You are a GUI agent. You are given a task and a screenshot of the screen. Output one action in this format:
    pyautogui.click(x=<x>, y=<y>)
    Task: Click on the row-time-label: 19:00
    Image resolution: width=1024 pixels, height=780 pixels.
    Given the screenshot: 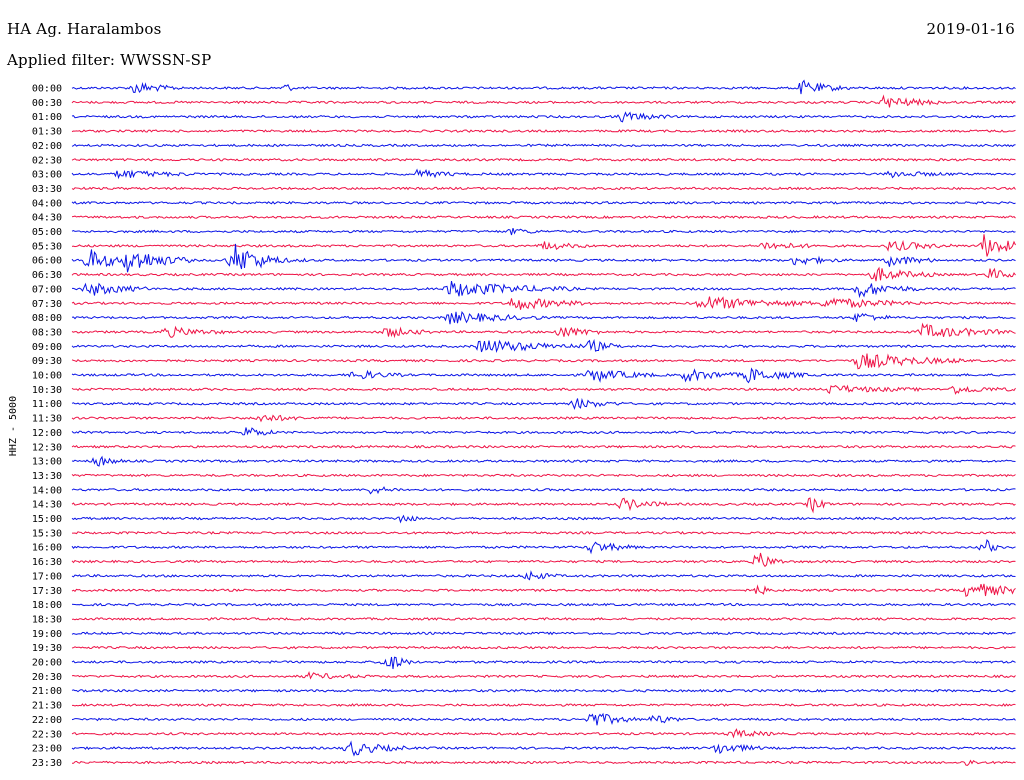 What is the action you would take?
    pyautogui.click(x=47, y=634)
    